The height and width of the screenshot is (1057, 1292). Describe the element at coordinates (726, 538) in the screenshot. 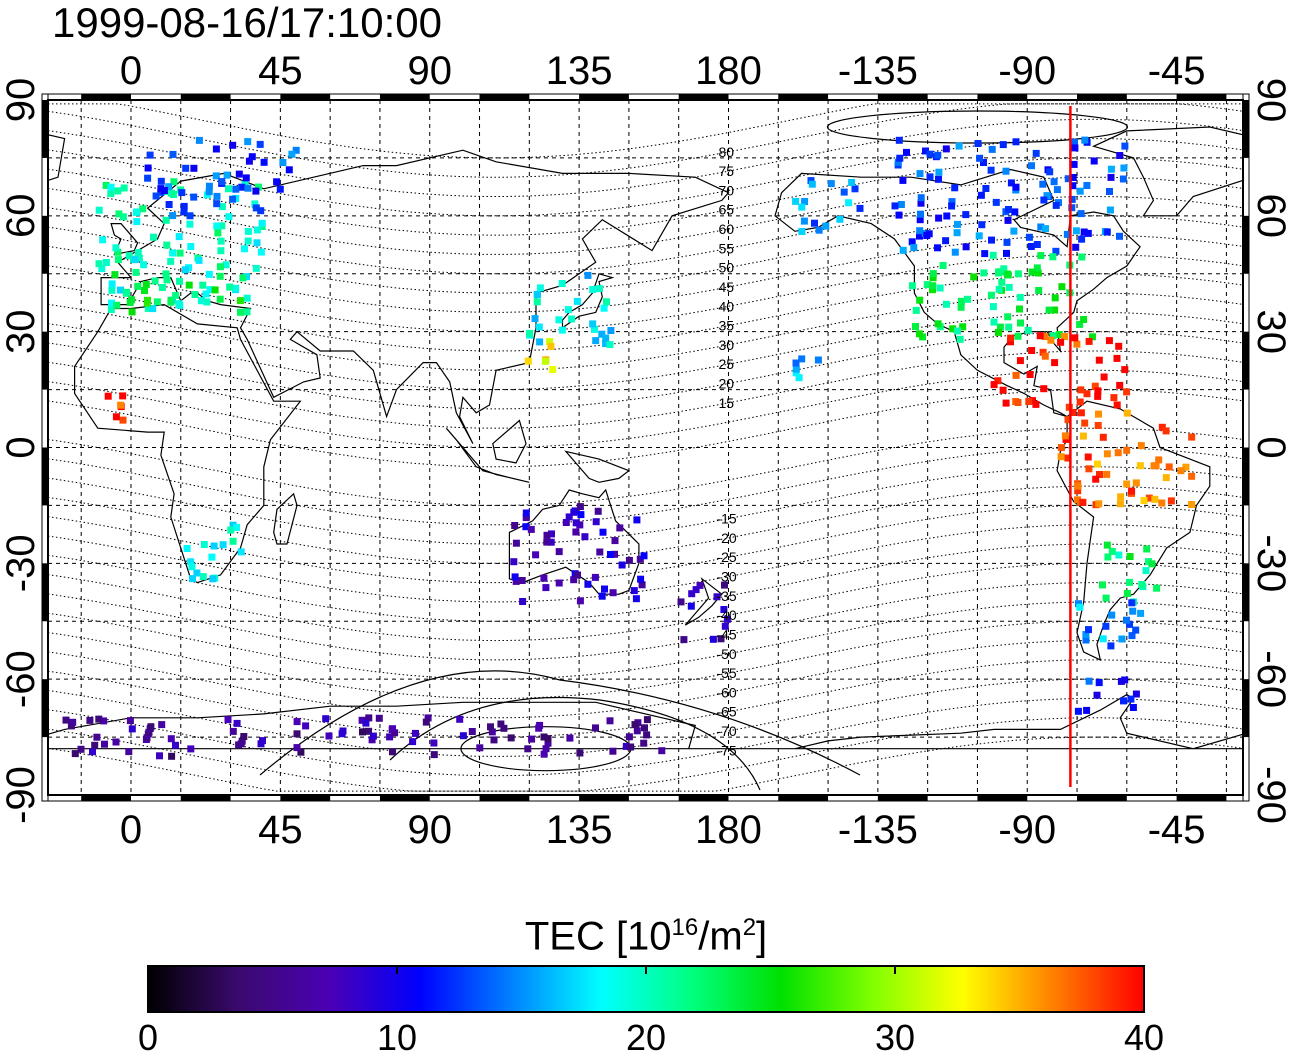

I see `mlat-label: -20` at that location.